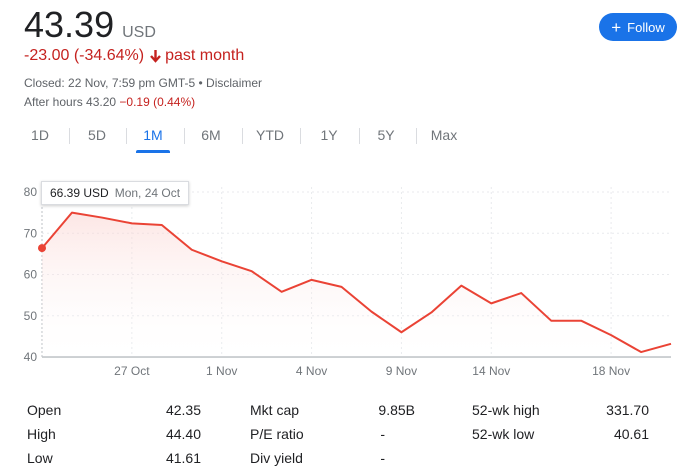 The image size is (678, 474). What do you see at coordinates (382, 434) in the screenshot?
I see `stat-pe-value: -` at bounding box center [382, 434].